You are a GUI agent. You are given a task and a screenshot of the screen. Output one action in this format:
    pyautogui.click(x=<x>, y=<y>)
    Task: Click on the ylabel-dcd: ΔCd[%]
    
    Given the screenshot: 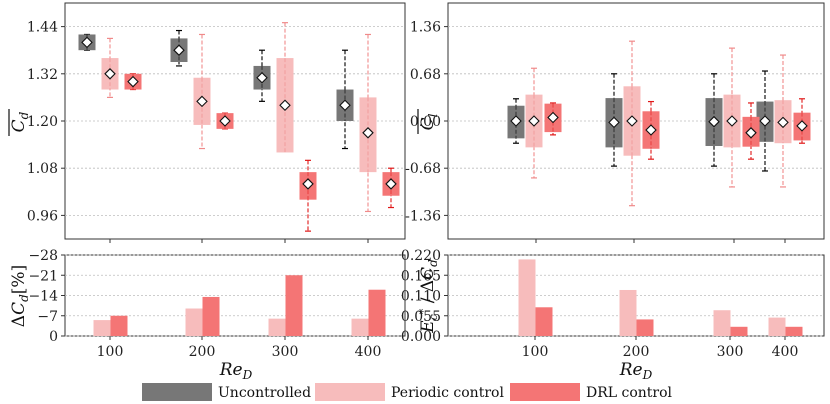 What is the action you would take?
    pyautogui.click(x=20, y=296)
    